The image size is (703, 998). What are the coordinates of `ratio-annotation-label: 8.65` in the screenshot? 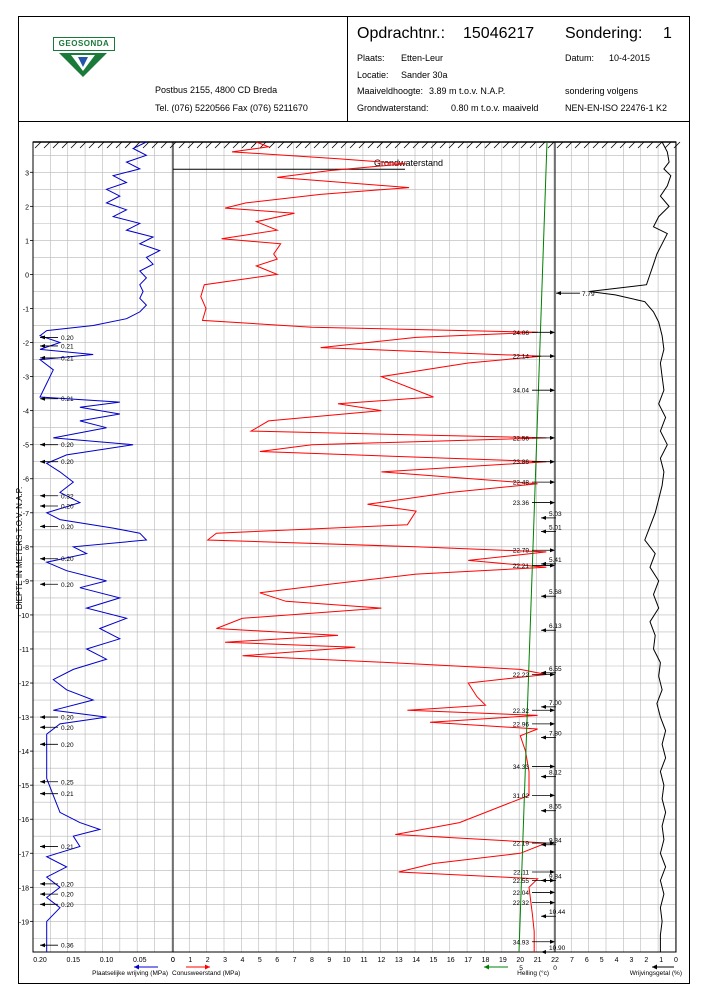 It's located at (555, 807).